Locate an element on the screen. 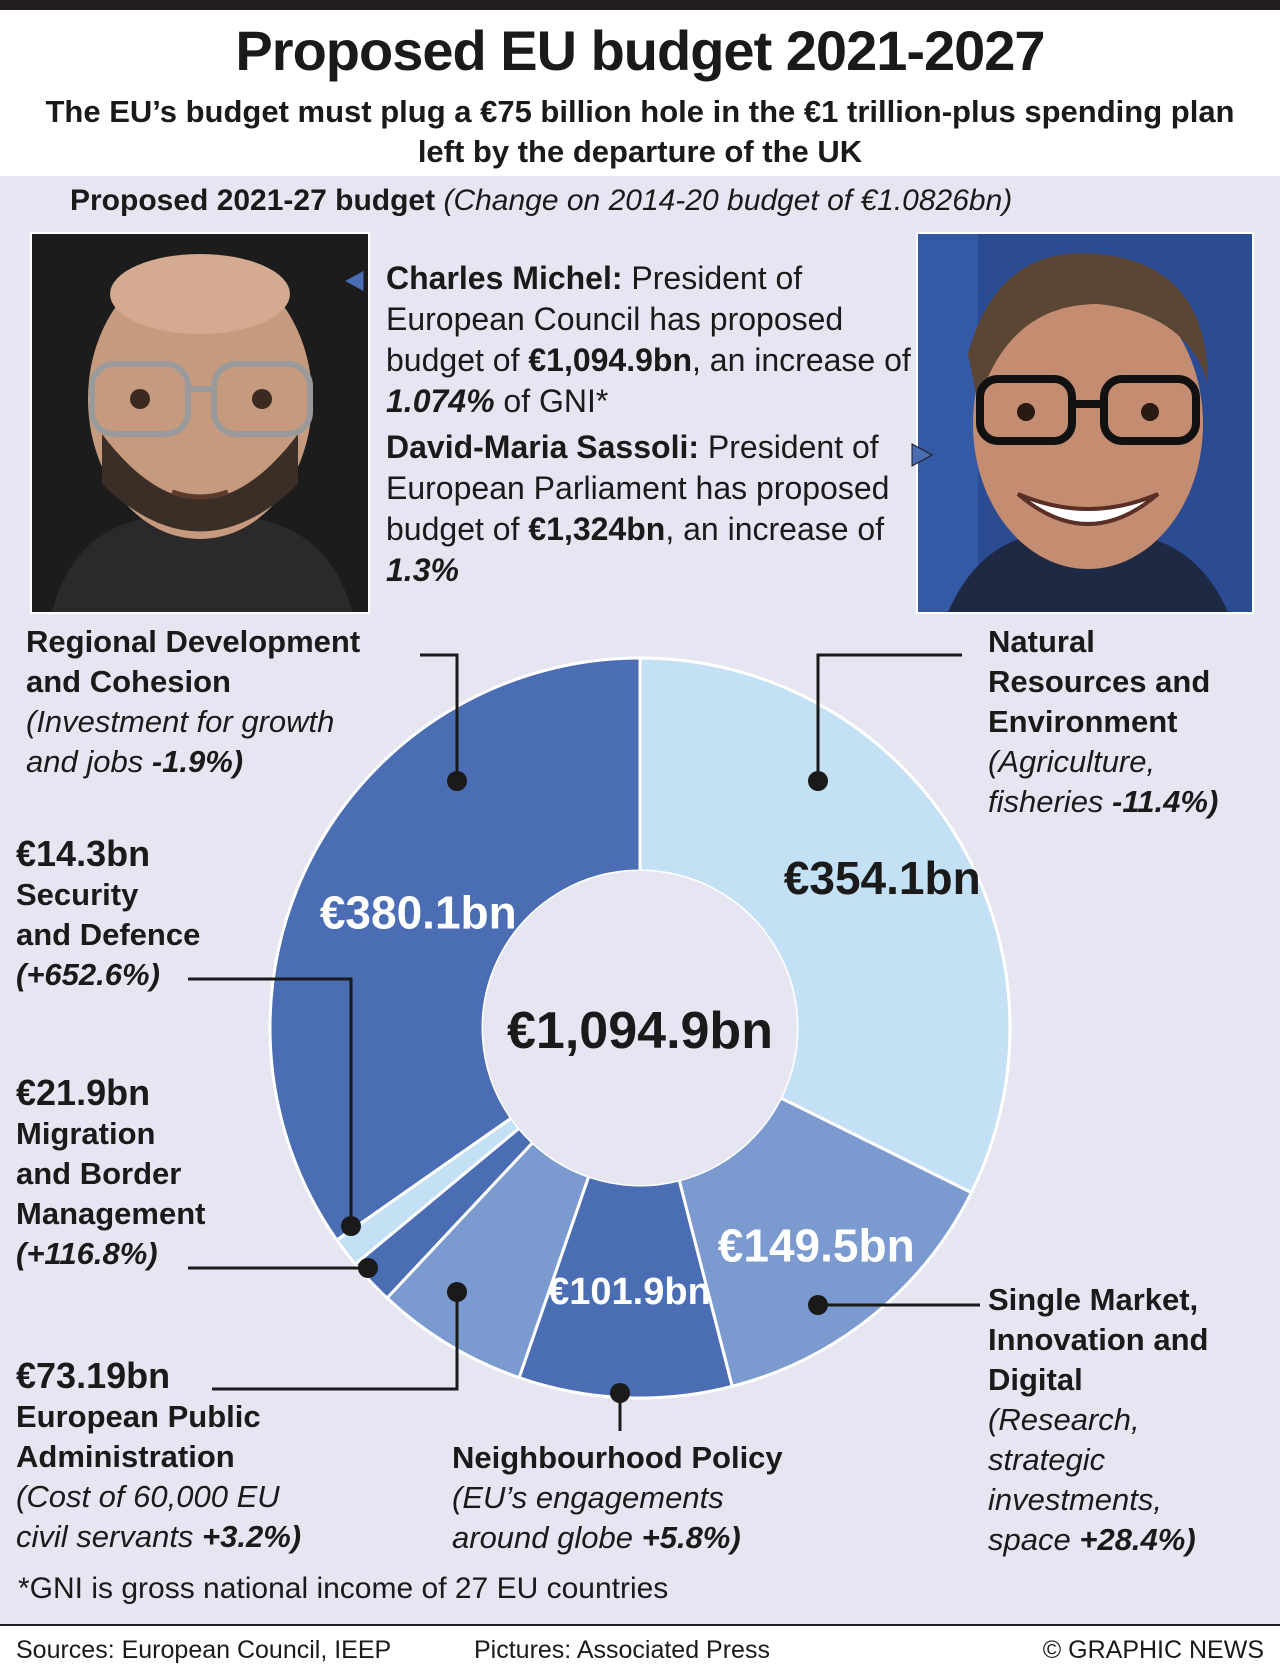 The height and width of the screenshot is (1674, 1280). regional-head1: Regional Development is located at coordinates (193, 641).